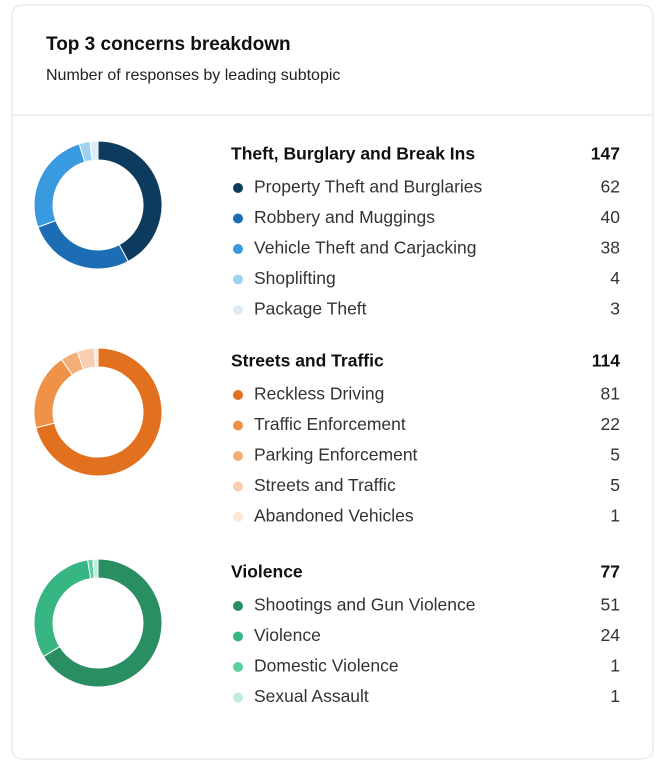 Image resolution: width=656 pixels, height=765 pixels. Describe the element at coordinates (267, 572) in the screenshot. I see `group-title: Violence` at that location.